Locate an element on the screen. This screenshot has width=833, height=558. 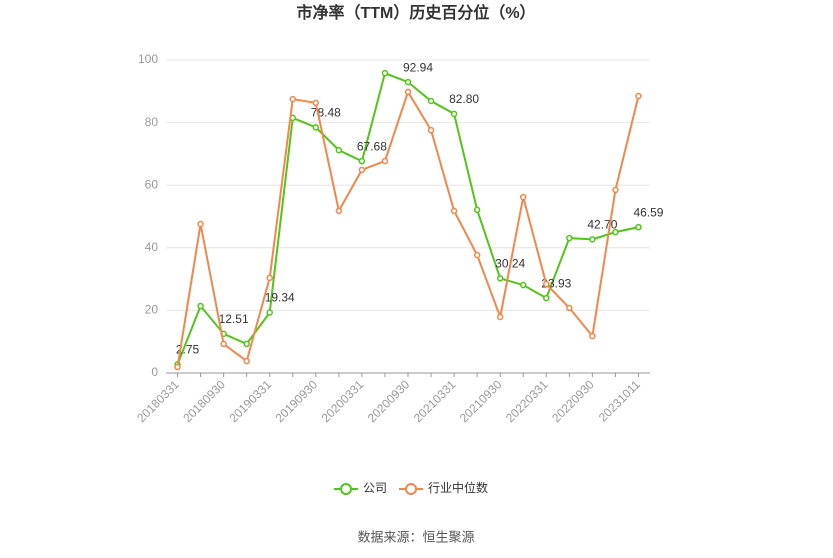
x-tick-label: 20210930 is located at coordinates (481, 401).